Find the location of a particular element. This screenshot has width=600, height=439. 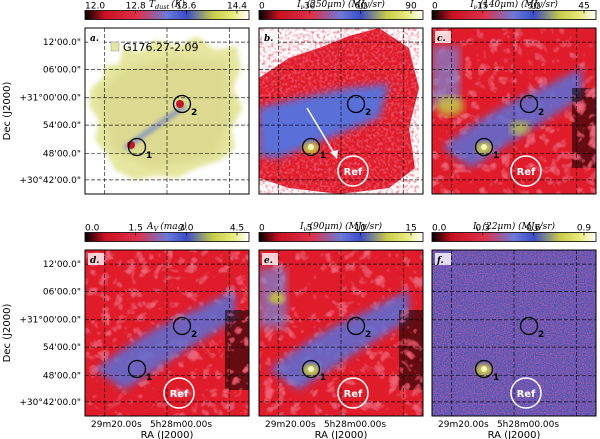

colorbar-tick-label: 12.8 is located at coordinates (136, 7).